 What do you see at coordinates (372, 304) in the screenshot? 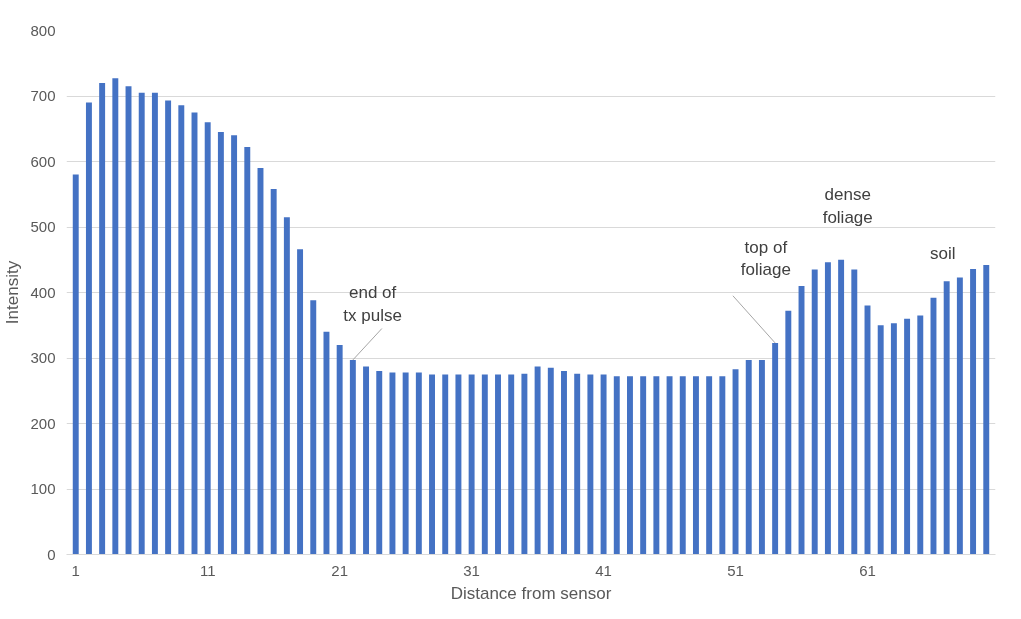
I see `annotation: end of tx pulse` at bounding box center [372, 304].